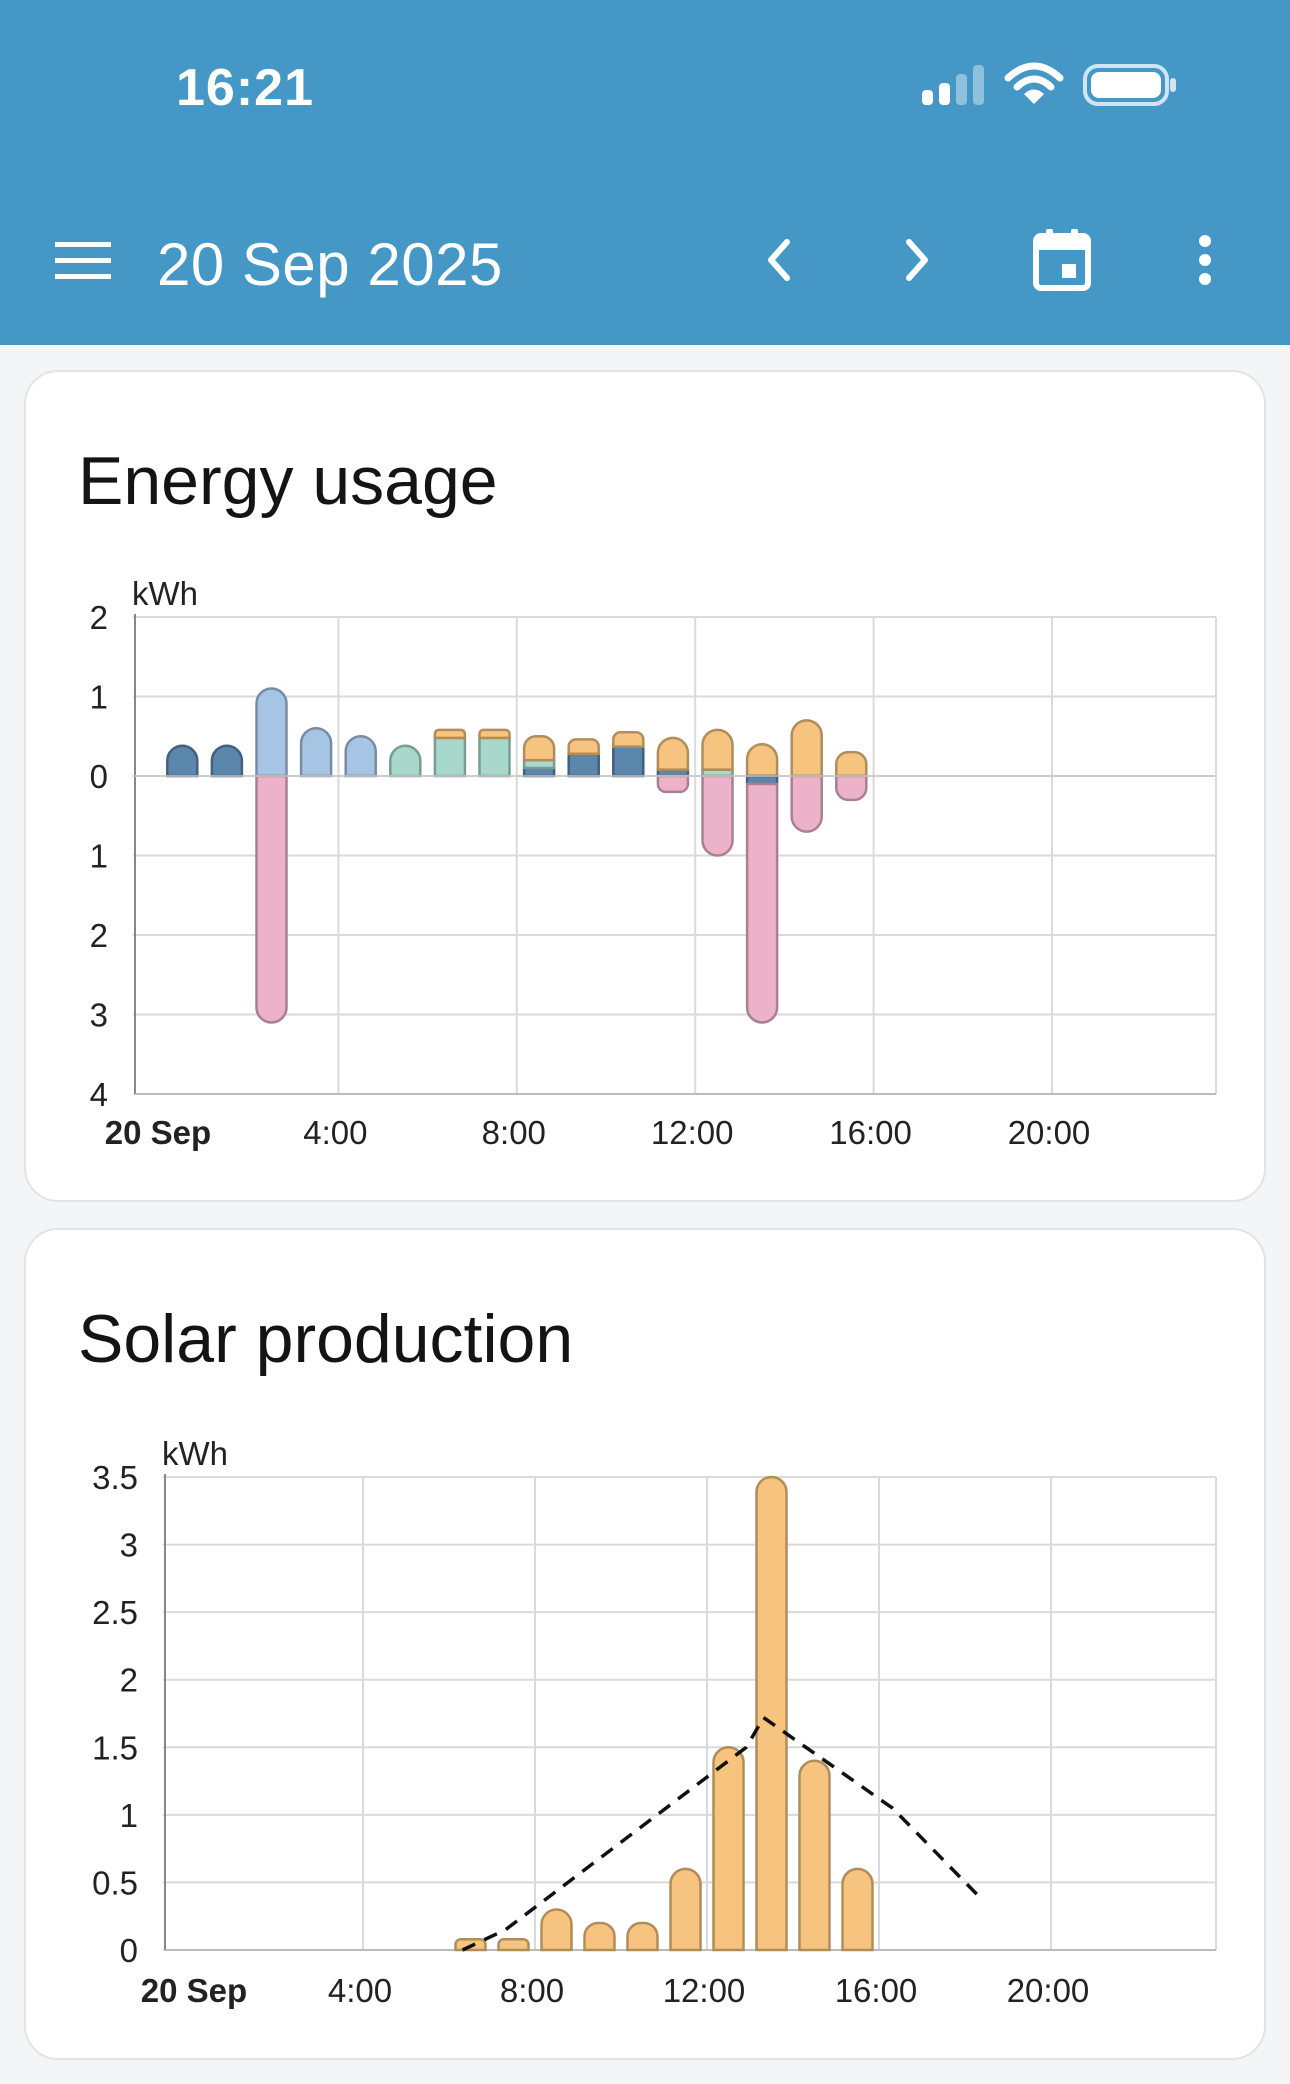  I want to click on menu-button, so click(83, 260).